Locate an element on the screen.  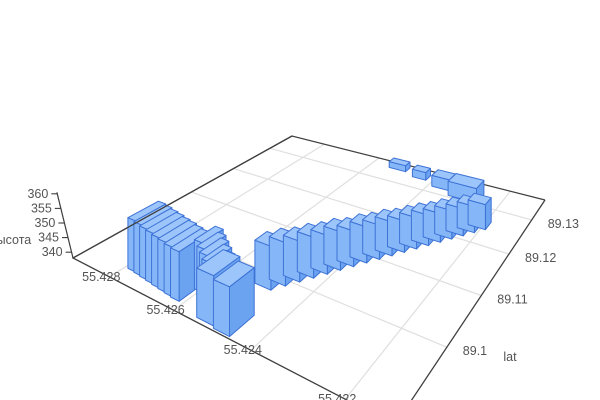
z-axis-title: высота is located at coordinates (15, 240).